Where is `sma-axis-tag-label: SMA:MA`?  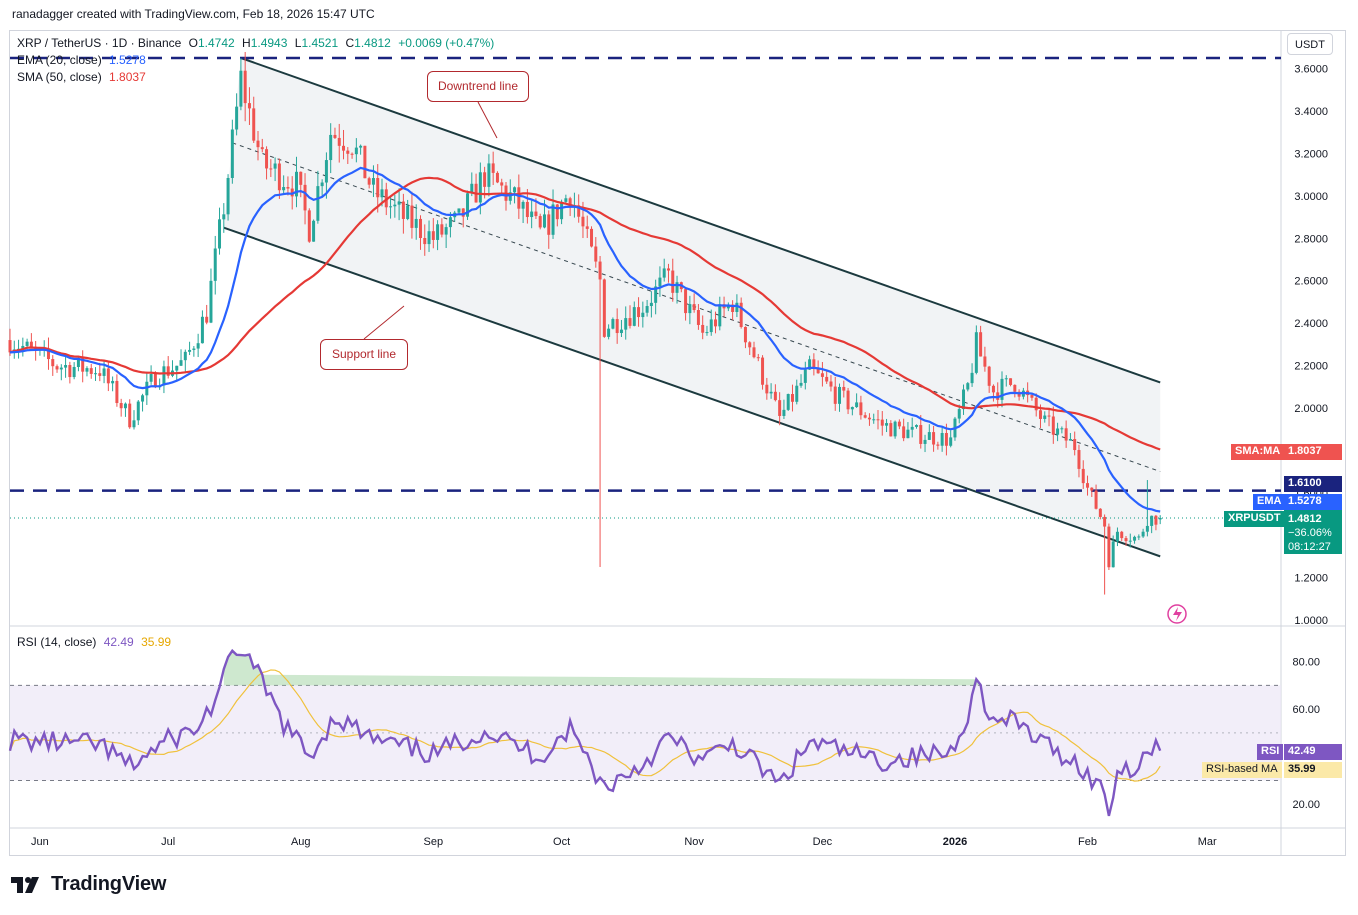 sma-axis-tag-label: SMA:MA is located at coordinates (1258, 452).